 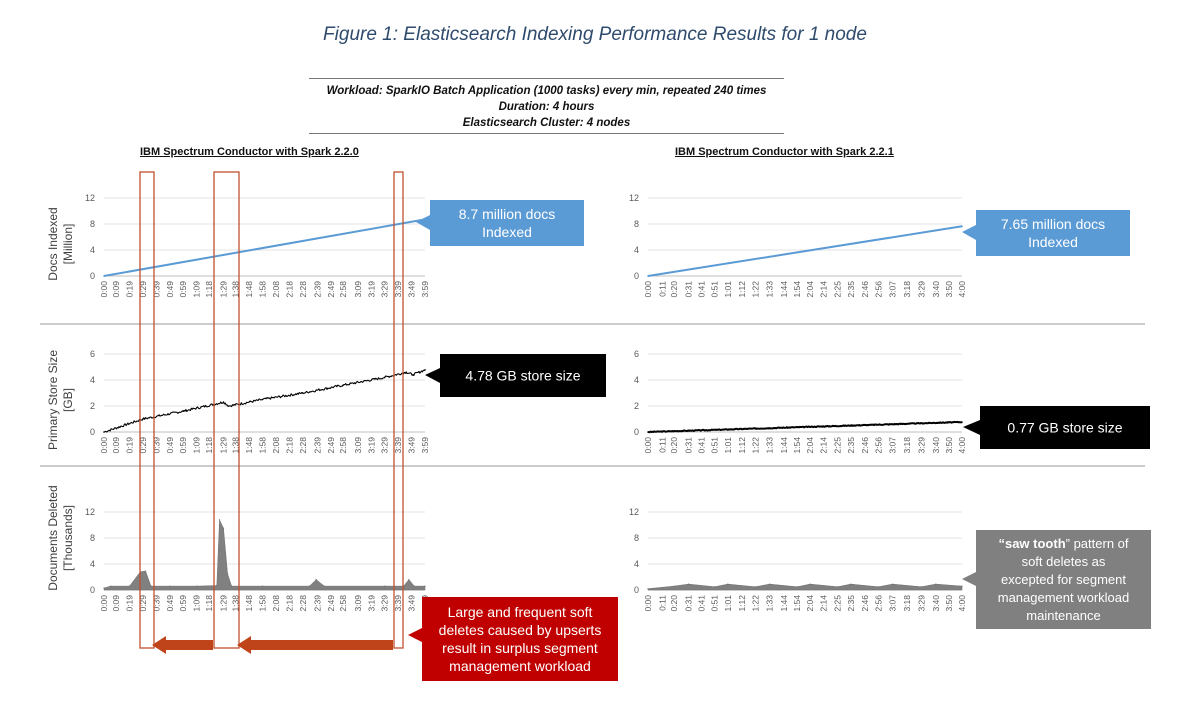 What do you see at coordinates (636, 380) in the screenshot?
I see `y-tick-label: 4` at bounding box center [636, 380].